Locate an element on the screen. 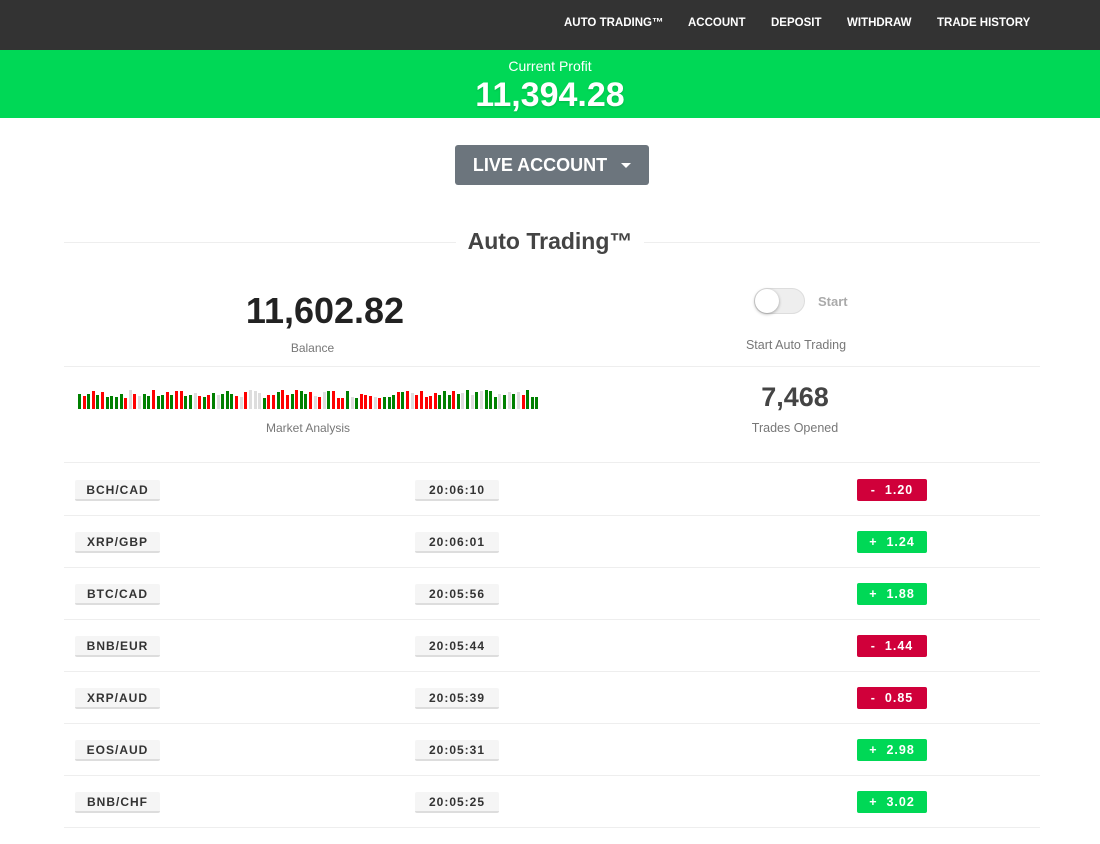 Image resolution: width=1100 pixels, height=844 pixels. trade-row: BNB/CHF 20:05:25 + 3.02 is located at coordinates (552, 802).